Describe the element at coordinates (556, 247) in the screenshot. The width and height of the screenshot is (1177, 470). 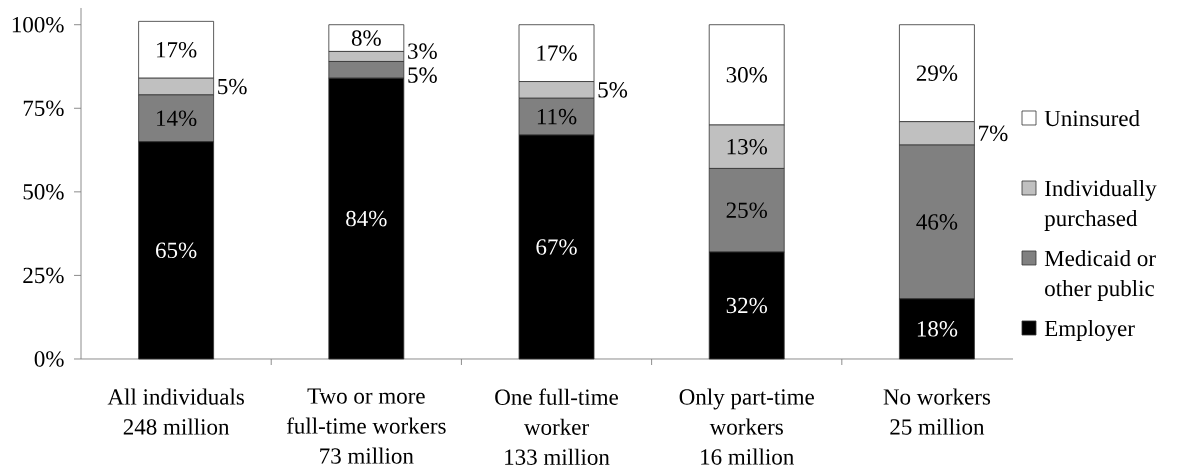
I see `data-label: 67%` at that location.